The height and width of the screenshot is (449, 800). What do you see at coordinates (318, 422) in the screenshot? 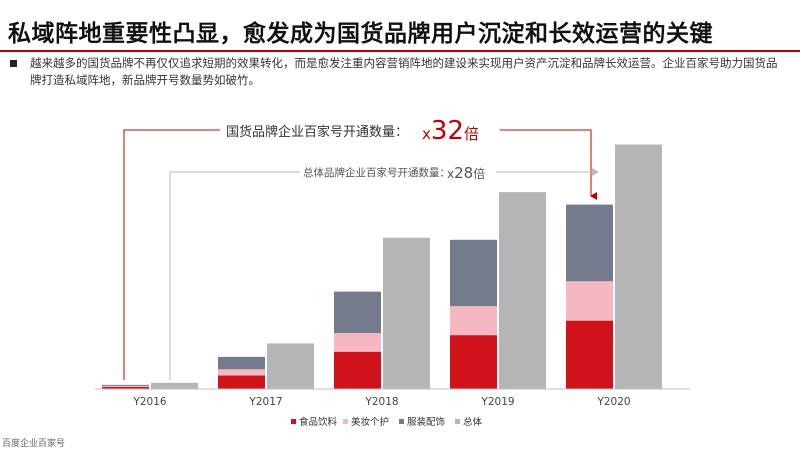
I see `legend-label: 食品饮料` at bounding box center [318, 422].